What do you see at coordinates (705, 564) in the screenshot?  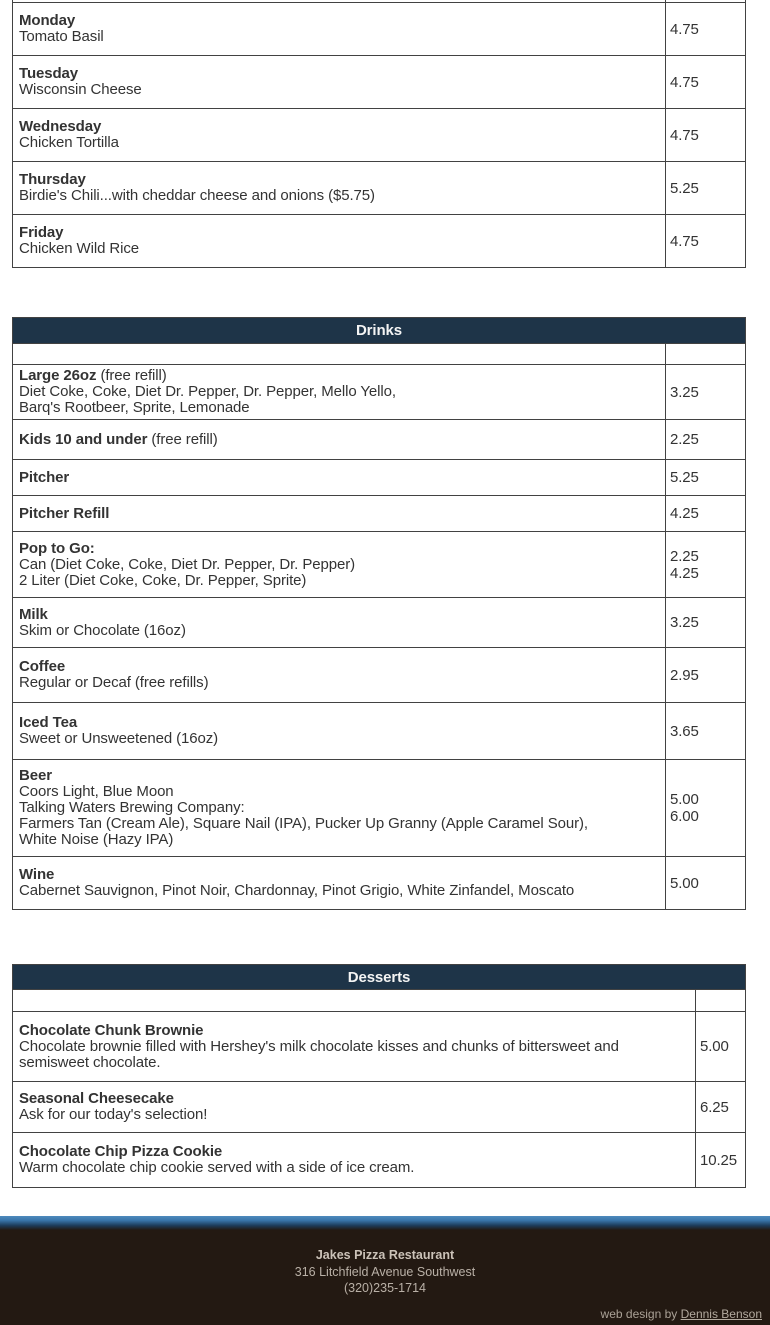 I see `item-price: 2.25 4.25` at bounding box center [705, 564].